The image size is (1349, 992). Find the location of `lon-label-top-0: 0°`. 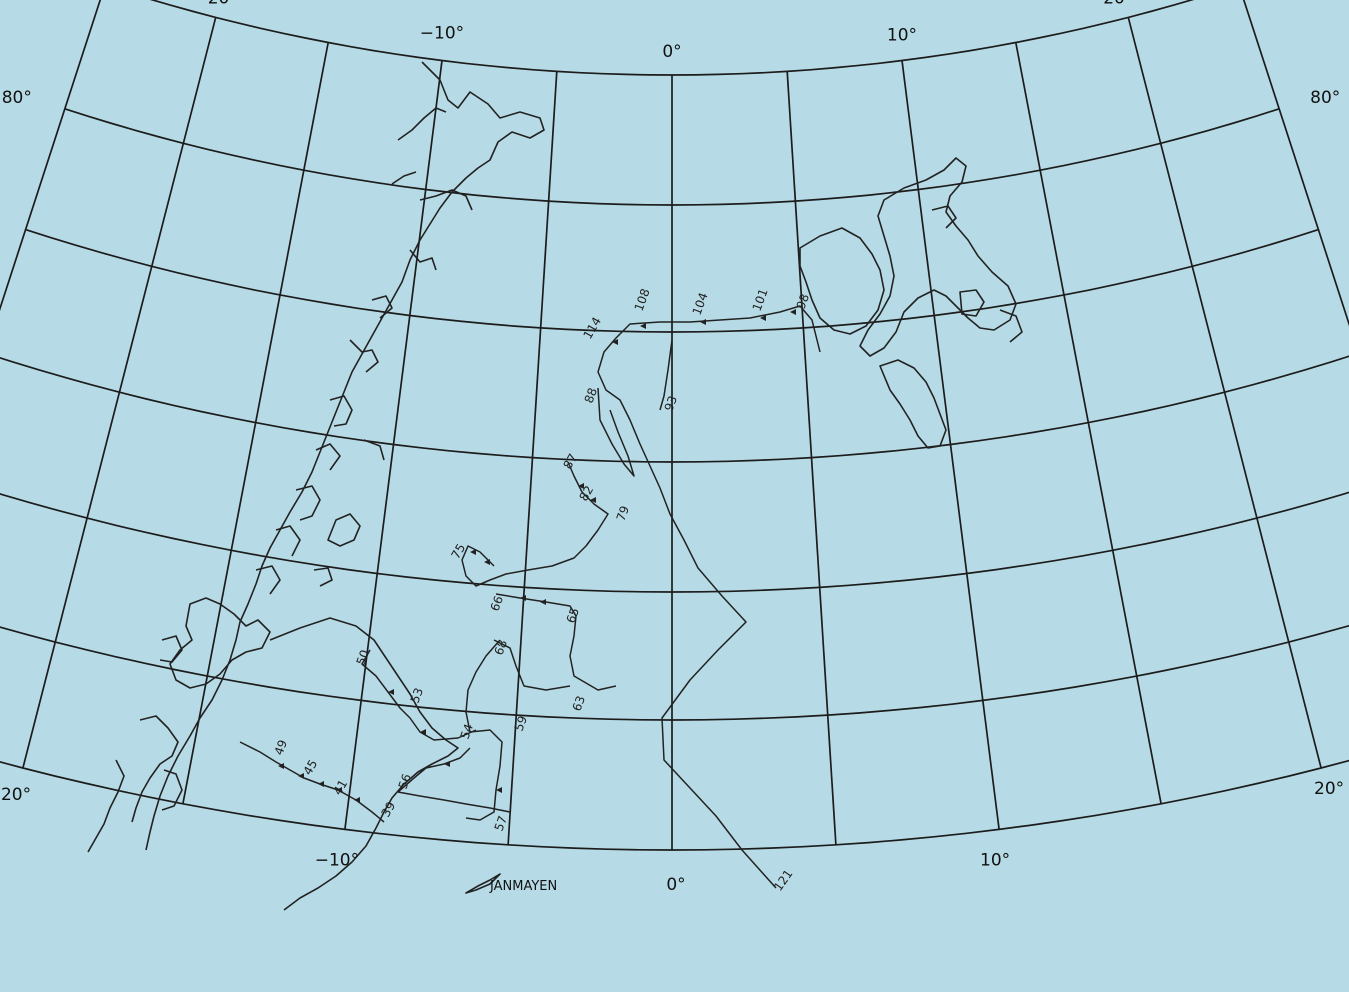

lon-label-top-0: 0° is located at coordinates (671, 52).